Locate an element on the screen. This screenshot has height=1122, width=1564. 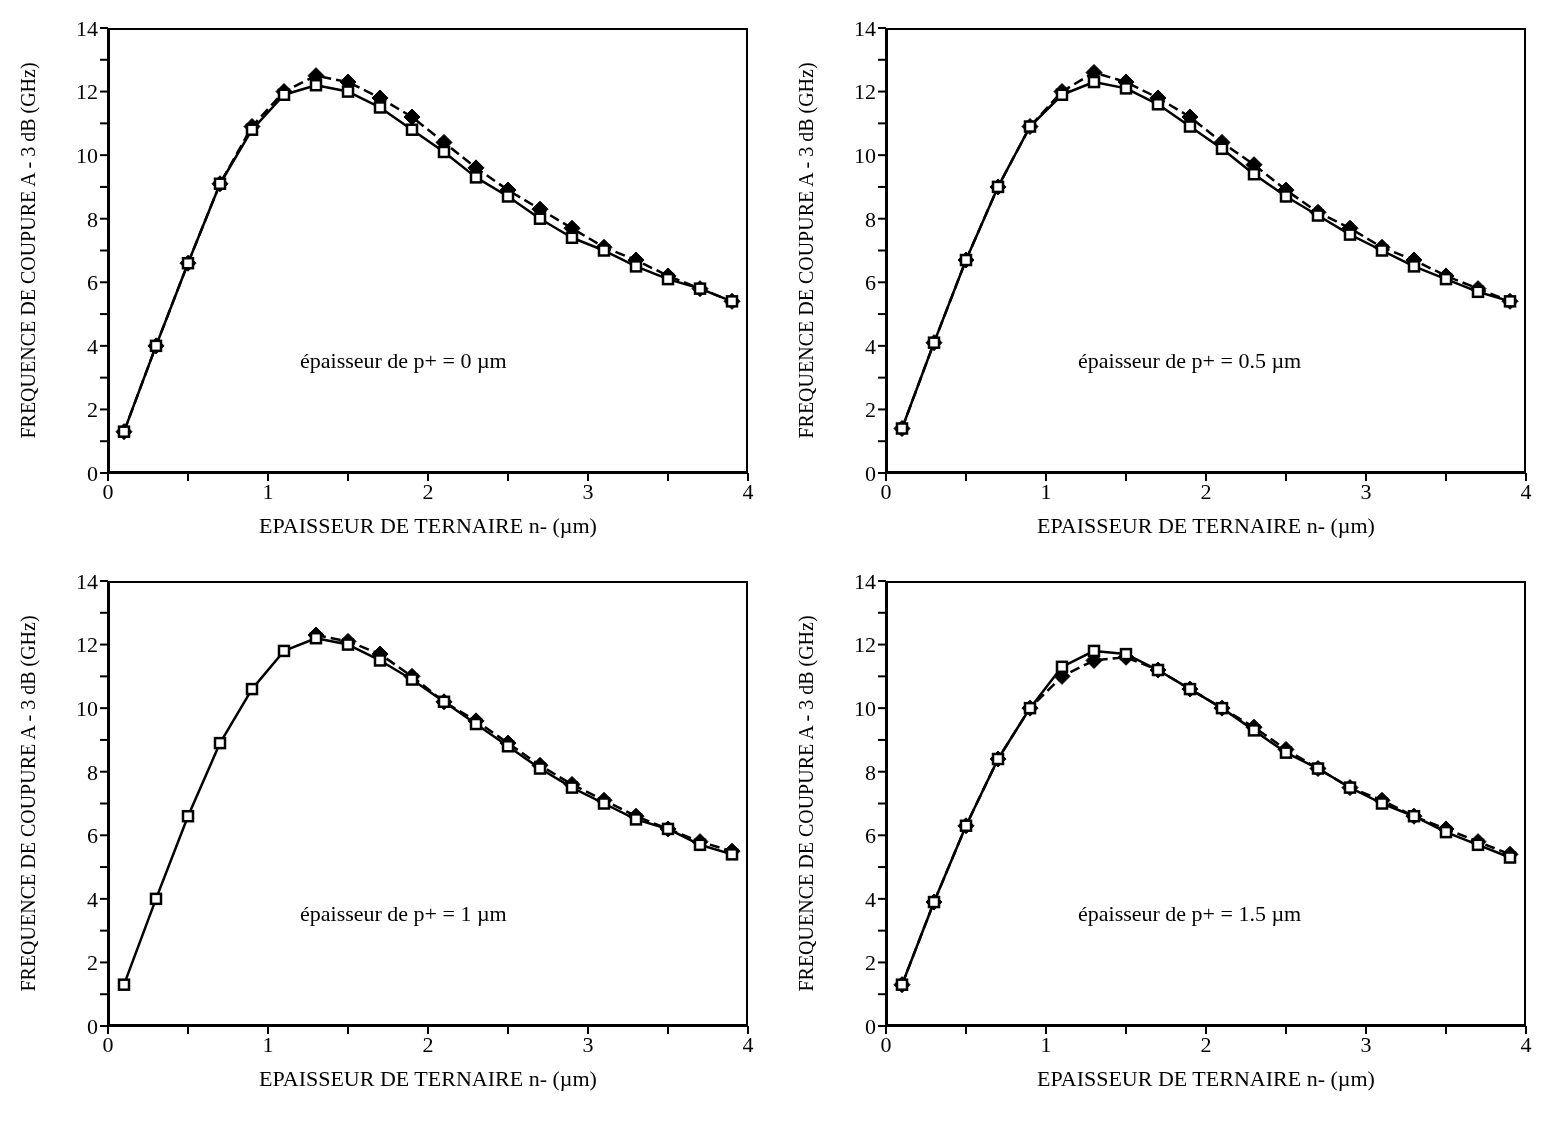
annotation: épaisseur de p+ = 0 µm is located at coordinates (403, 361).